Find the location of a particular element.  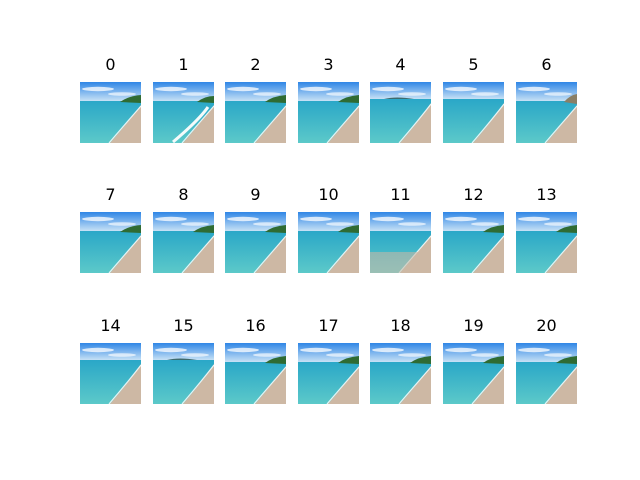

image-cell: 14 is located at coordinates (110, 360).